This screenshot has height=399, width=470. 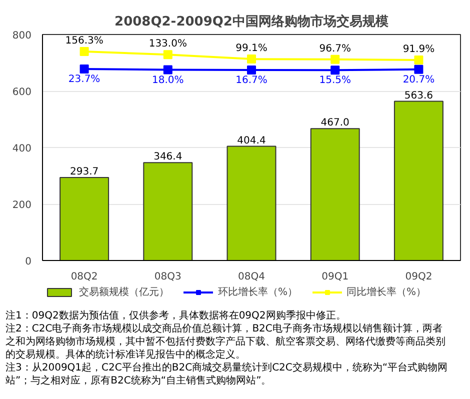 I want to click on data-label: 293.7, so click(x=84, y=172).